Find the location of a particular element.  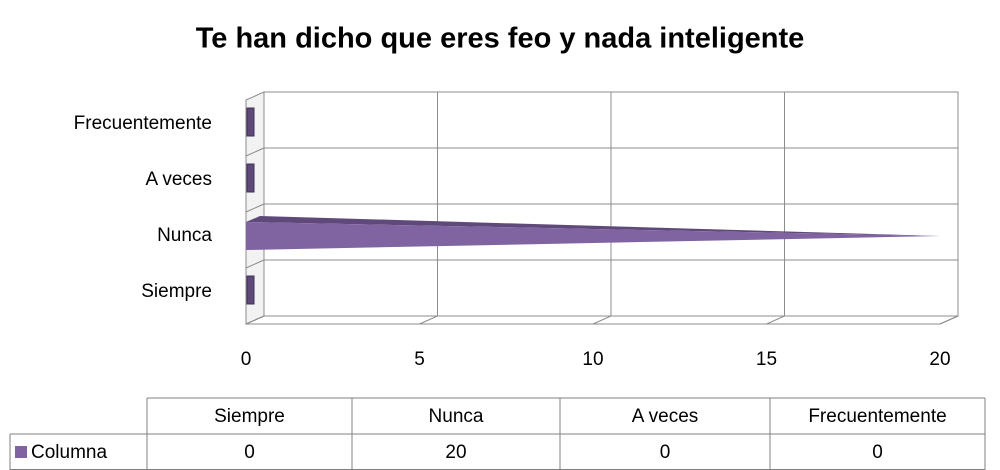

table-header: A veces is located at coordinates (665, 416).